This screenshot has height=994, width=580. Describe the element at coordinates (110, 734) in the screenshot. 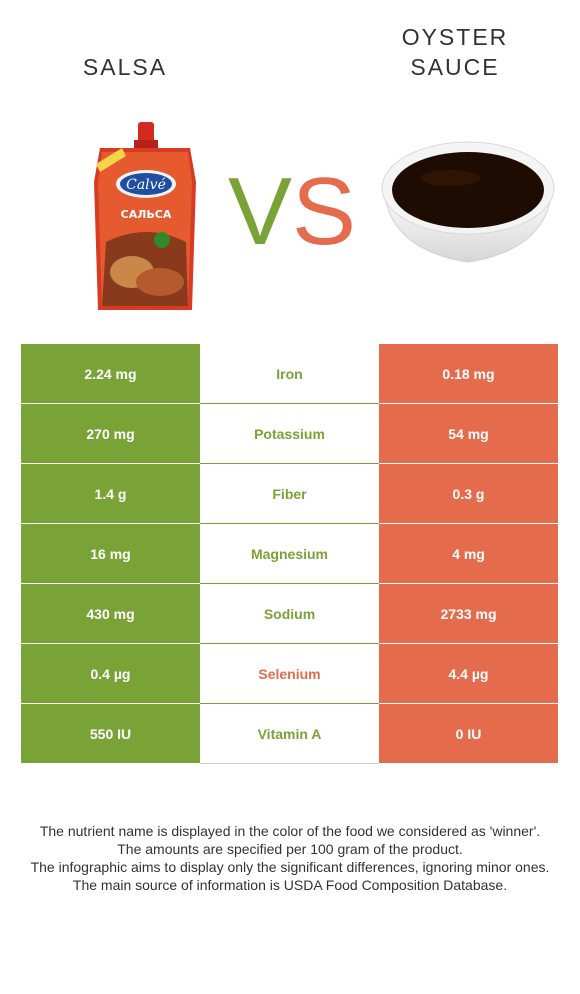

I see `left-value: 550 IU` at that location.